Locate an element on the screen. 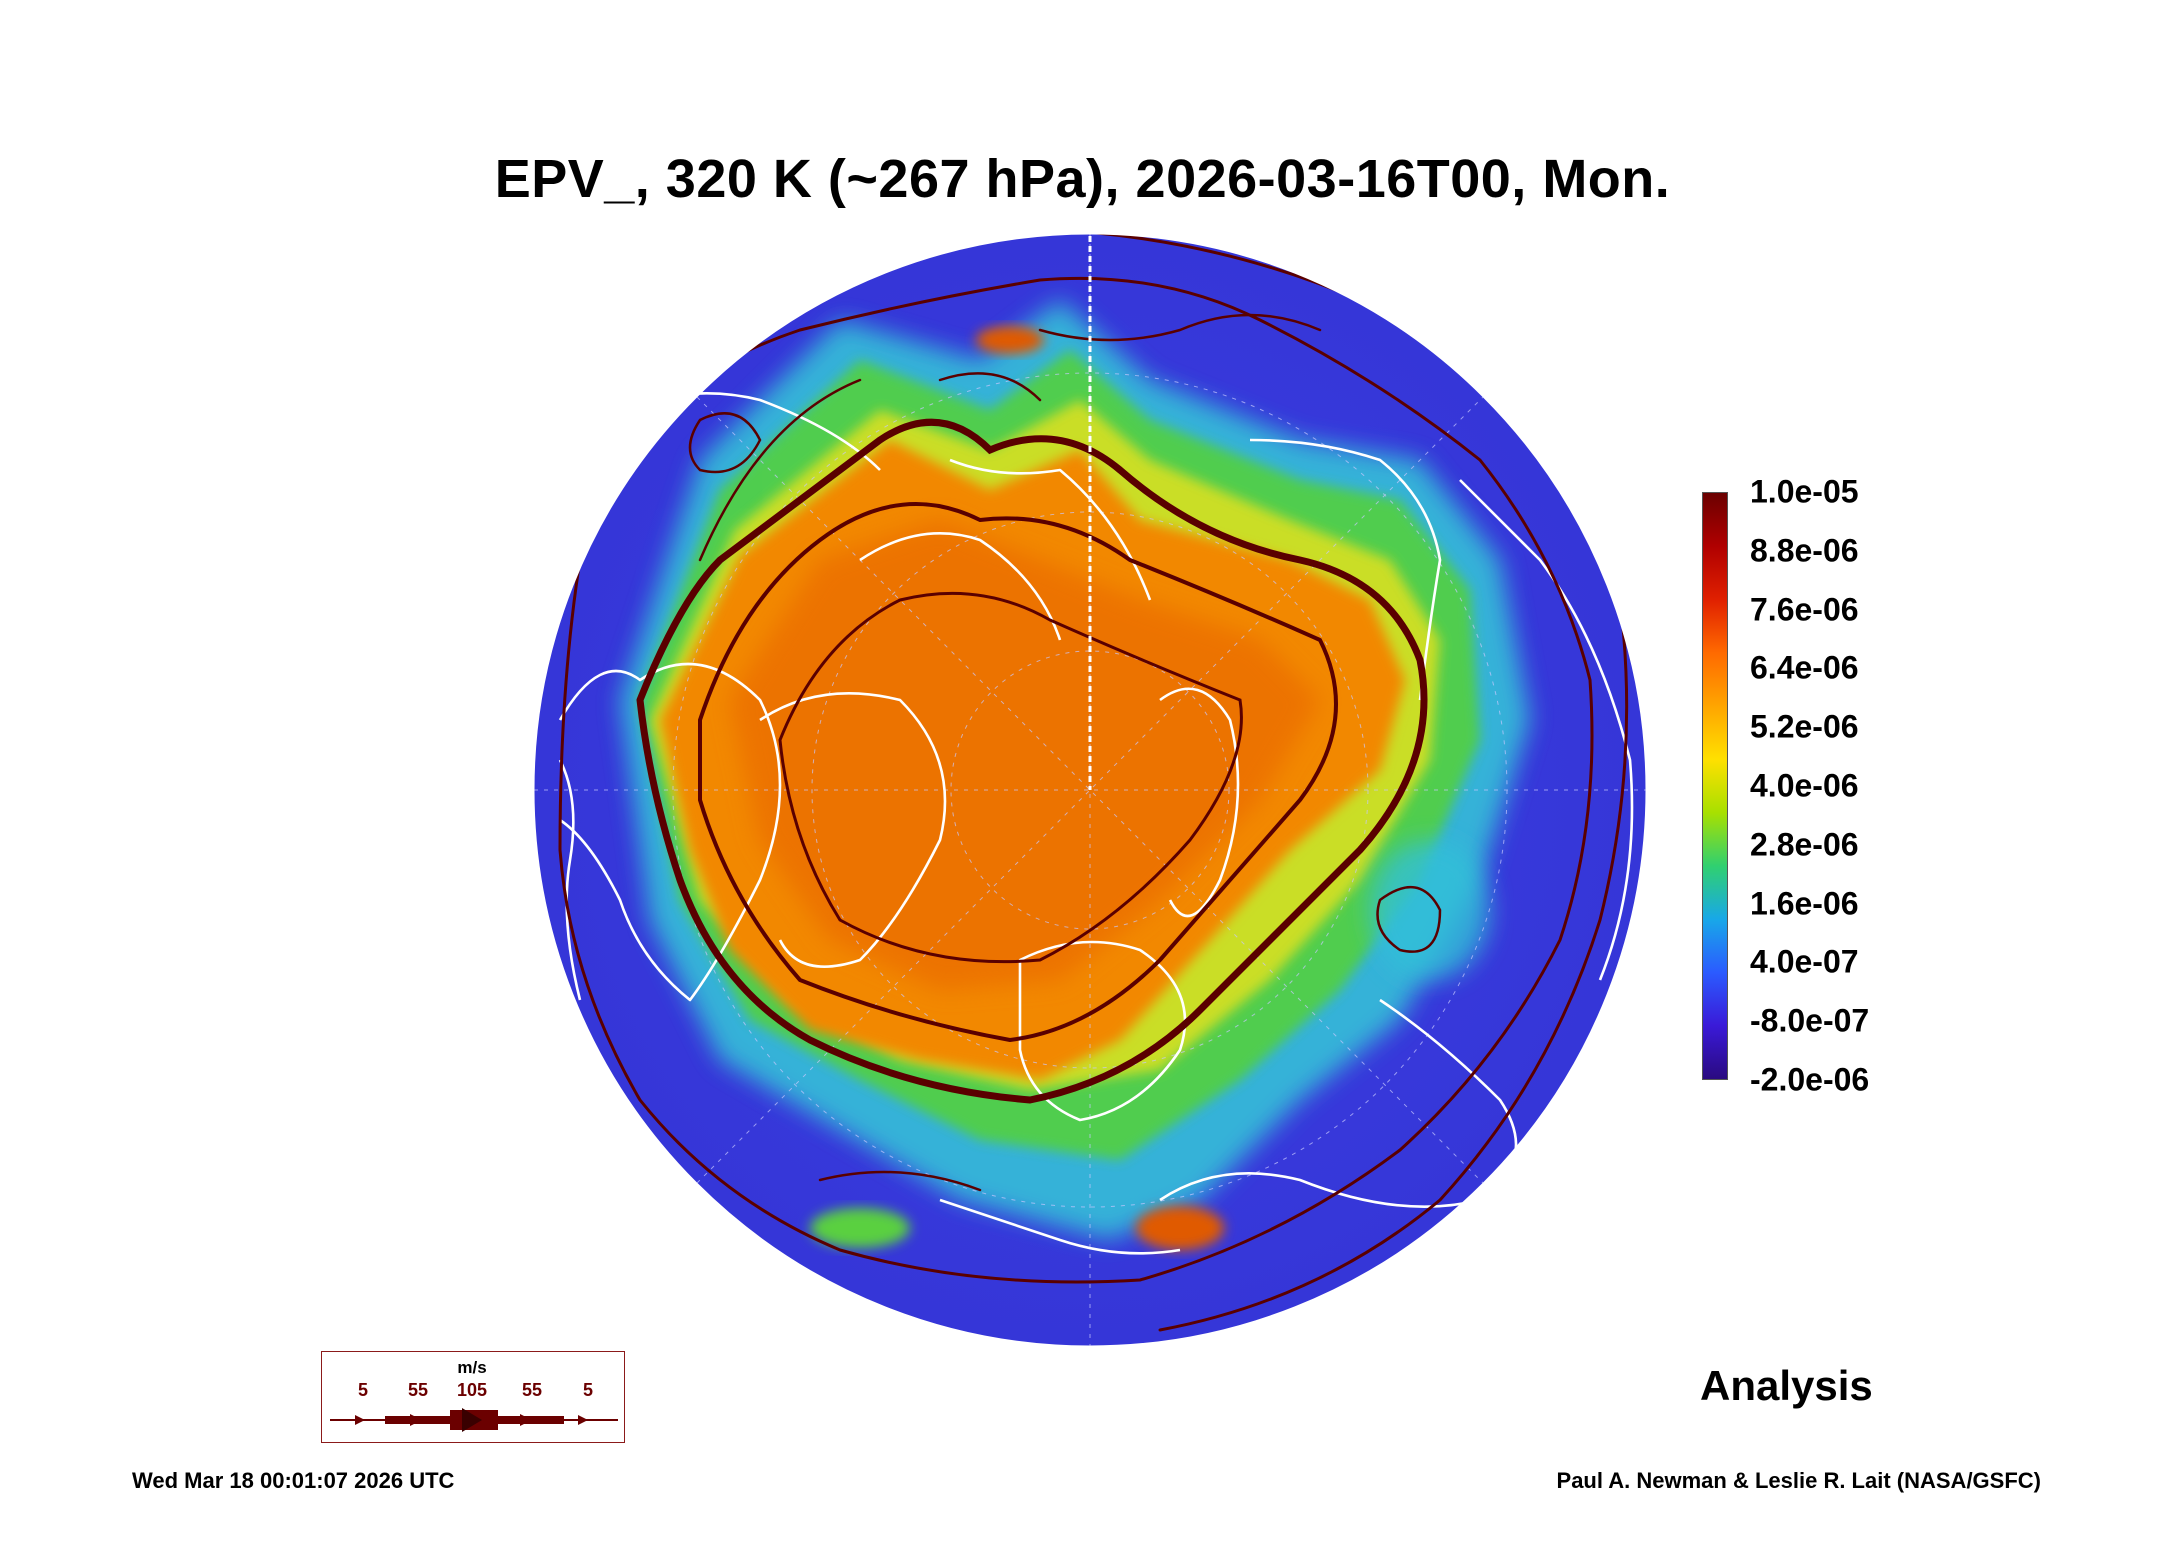 The width and height of the screenshot is (2165, 1561). colorbar-tick-label: -2.0e-06 is located at coordinates (1810, 1079).